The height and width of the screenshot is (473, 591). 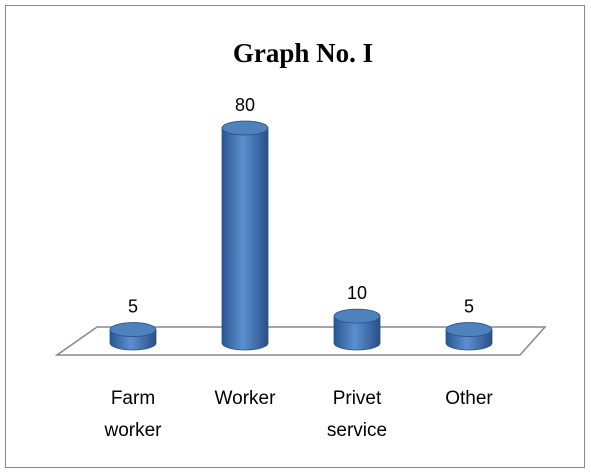 What do you see at coordinates (133, 414) in the screenshot?
I see `x-tick-label: Farm worker` at bounding box center [133, 414].